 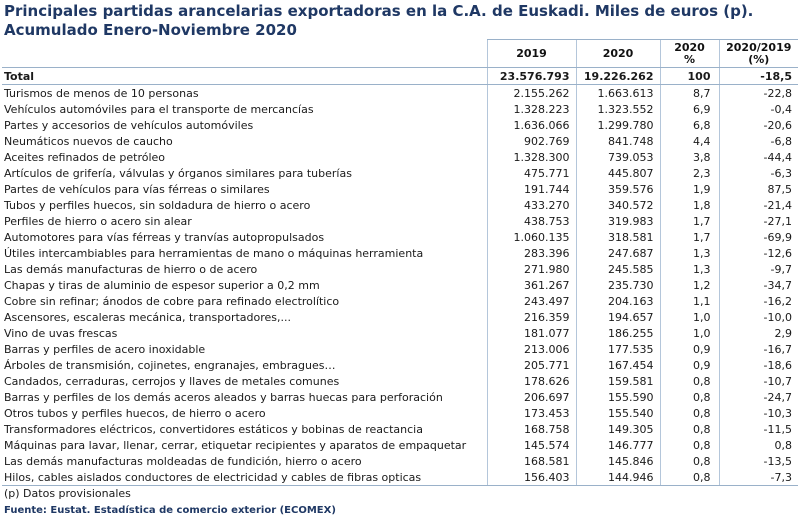 What do you see at coordinates (758, 365) in the screenshot?
I see `row-variation: -18,6` at bounding box center [758, 365].